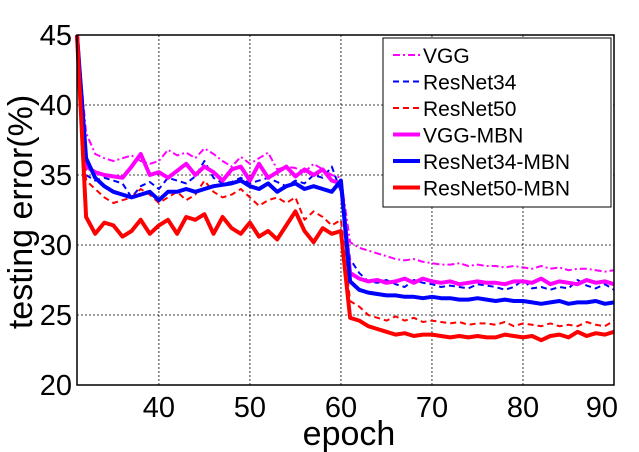  Describe the element at coordinates (446, 56) in the screenshot. I see `legend-label: VGG` at that location.